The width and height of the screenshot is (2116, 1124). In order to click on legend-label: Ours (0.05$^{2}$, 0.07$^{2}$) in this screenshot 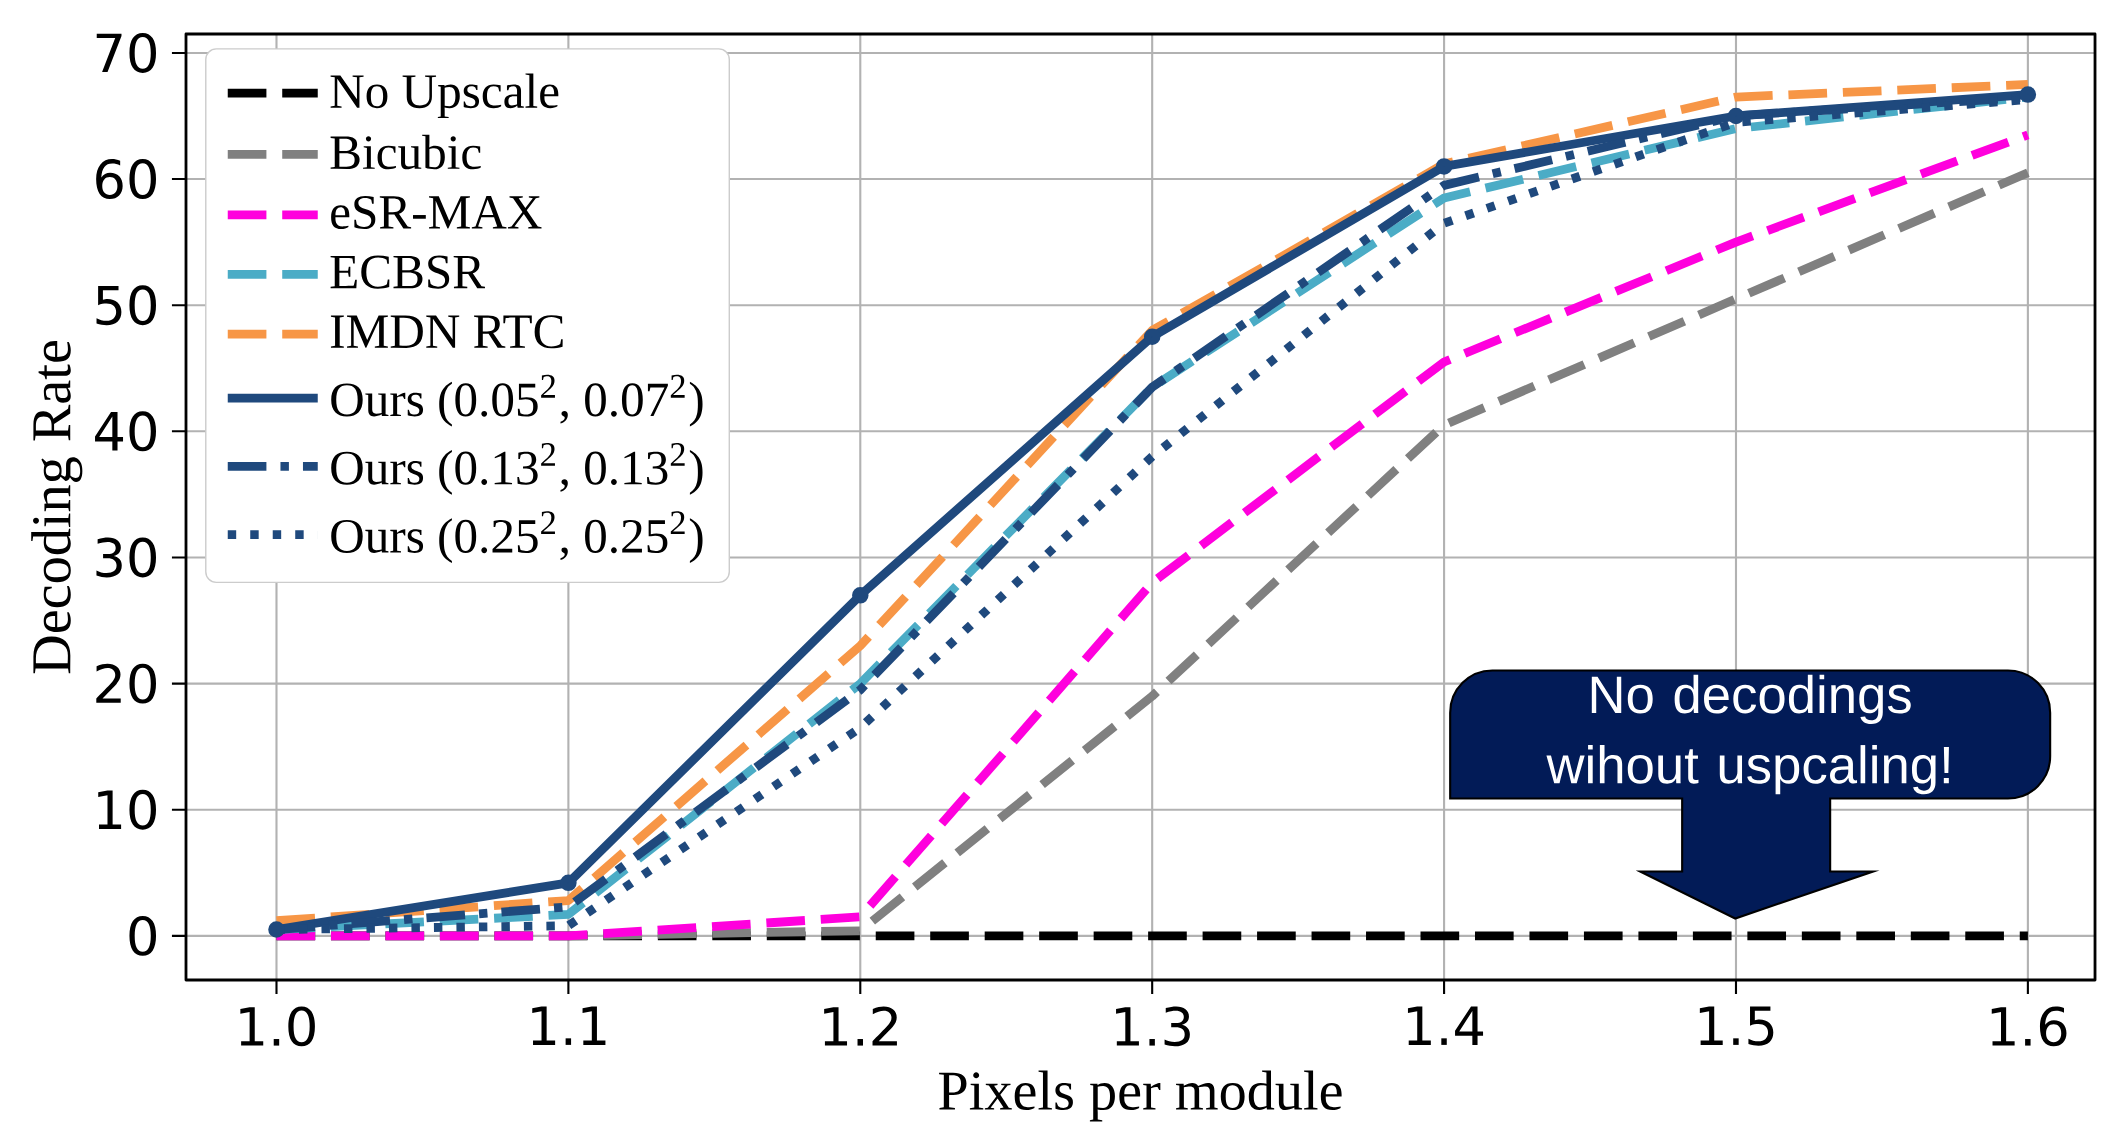, I will do `click(517, 400)`.